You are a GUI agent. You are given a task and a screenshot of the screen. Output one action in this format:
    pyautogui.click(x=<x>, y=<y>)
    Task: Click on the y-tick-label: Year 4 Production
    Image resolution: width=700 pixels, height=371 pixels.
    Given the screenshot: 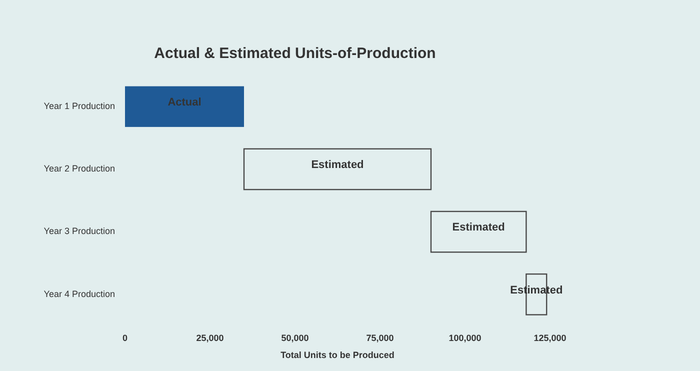 What is the action you would take?
    pyautogui.click(x=79, y=293)
    